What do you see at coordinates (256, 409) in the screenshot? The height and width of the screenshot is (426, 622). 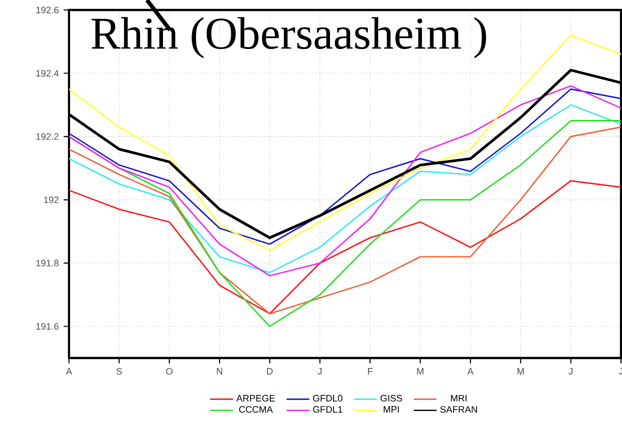 I see `legend-label: CCCMA` at bounding box center [256, 409].